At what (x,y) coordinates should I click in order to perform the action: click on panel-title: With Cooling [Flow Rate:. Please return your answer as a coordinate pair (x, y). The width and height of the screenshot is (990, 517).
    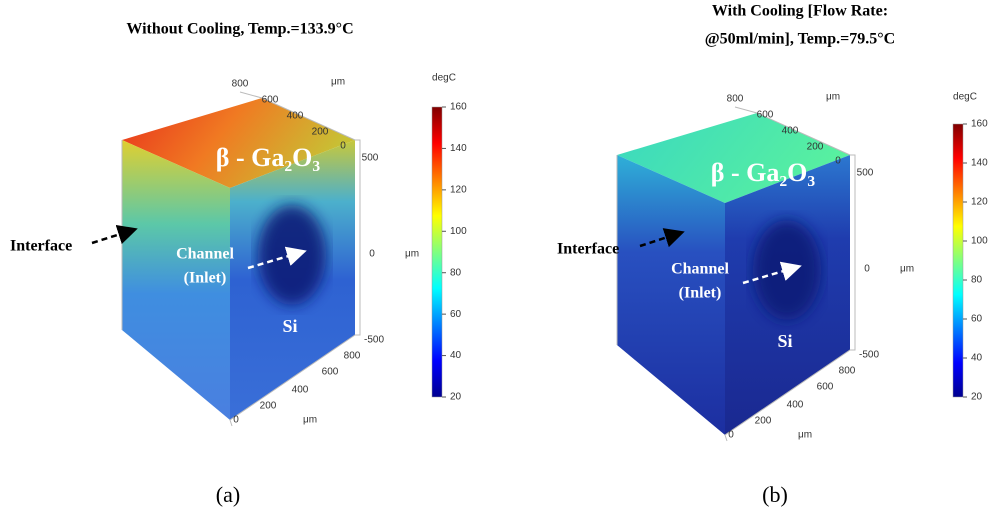
    Looking at the image, I should click on (800, 11).